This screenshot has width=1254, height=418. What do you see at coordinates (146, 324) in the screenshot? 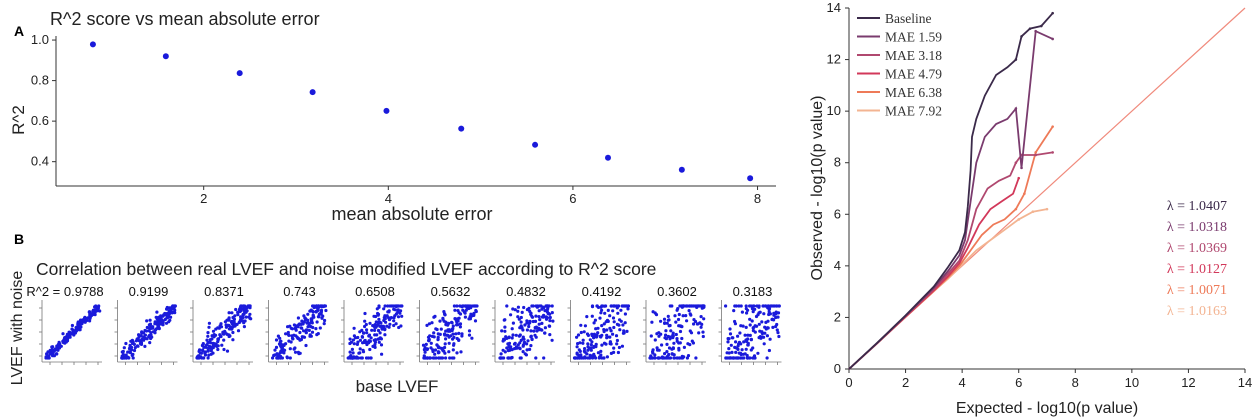
I see `panel-b-subplot: 0.9199` at bounding box center [146, 324].